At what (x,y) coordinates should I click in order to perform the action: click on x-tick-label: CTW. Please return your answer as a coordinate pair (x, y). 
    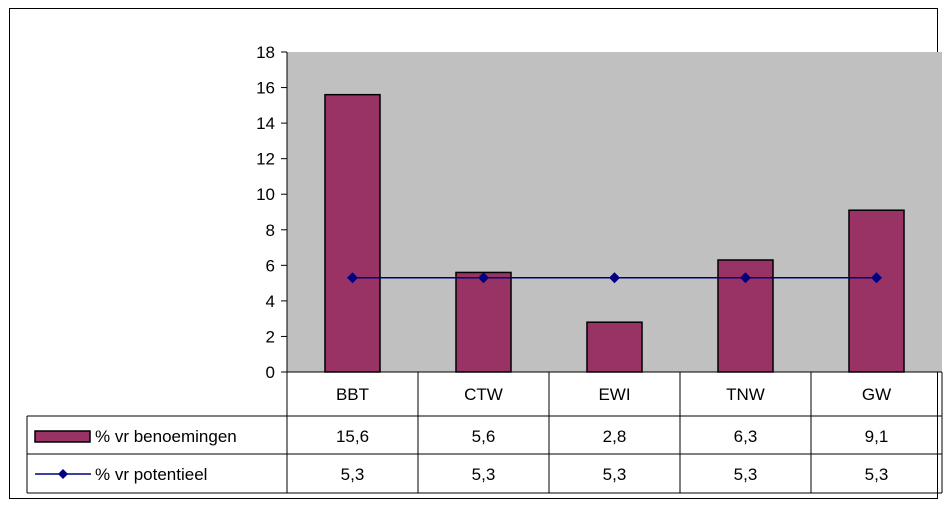
    Looking at the image, I should click on (483, 394).